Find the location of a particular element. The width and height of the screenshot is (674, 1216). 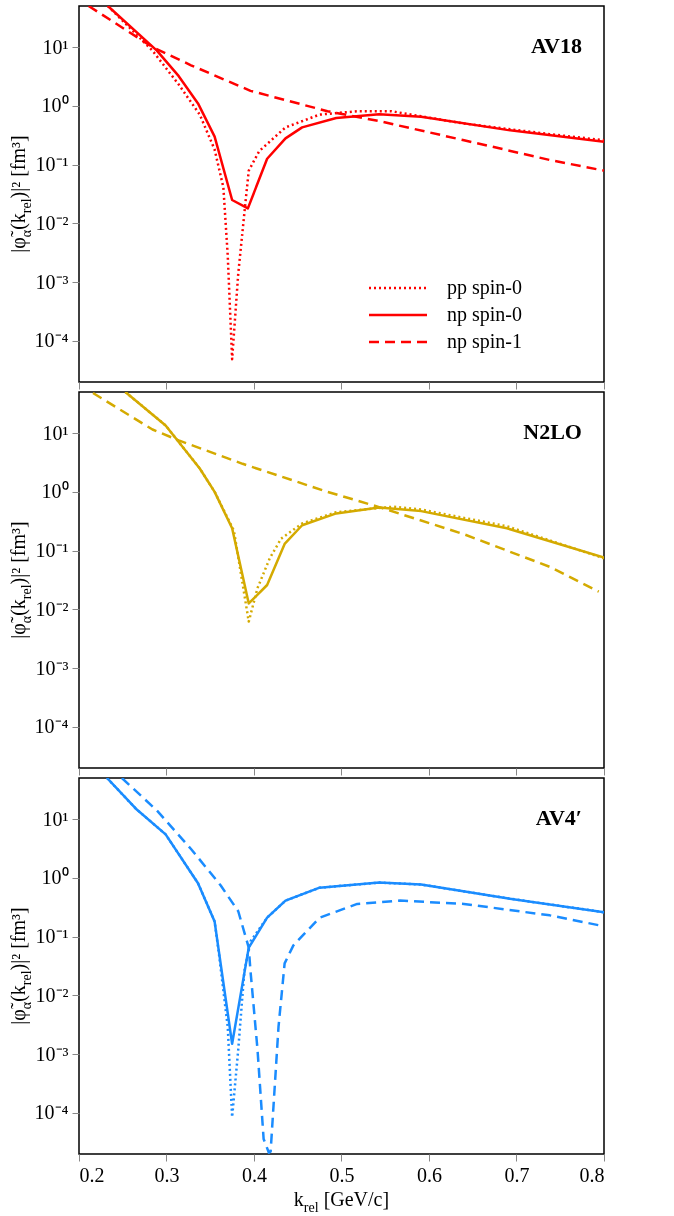

text: AV4′ is located at coordinates (558, 817).